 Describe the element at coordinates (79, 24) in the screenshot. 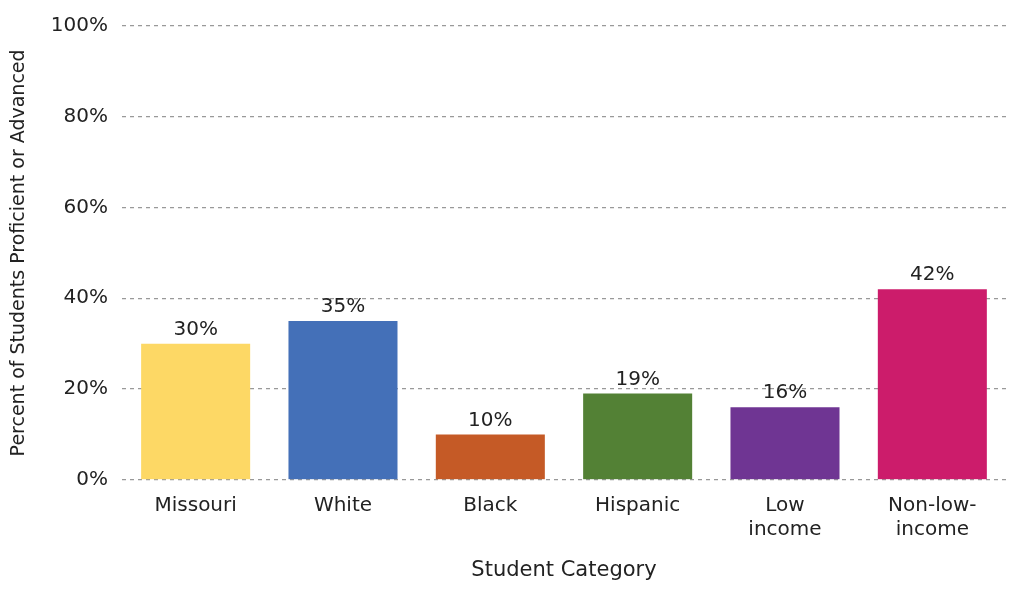

I see `y-tick-label: 100%` at that location.